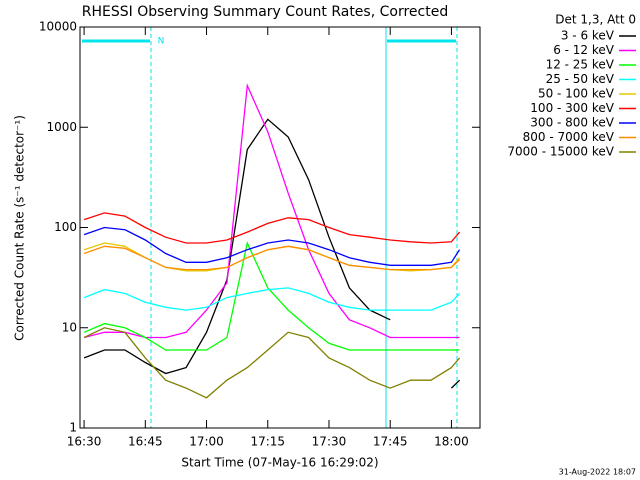 The width and height of the screenshot is (640, 480). I want to click on legend-label: 100 - 300 keV, so click(572, 108).